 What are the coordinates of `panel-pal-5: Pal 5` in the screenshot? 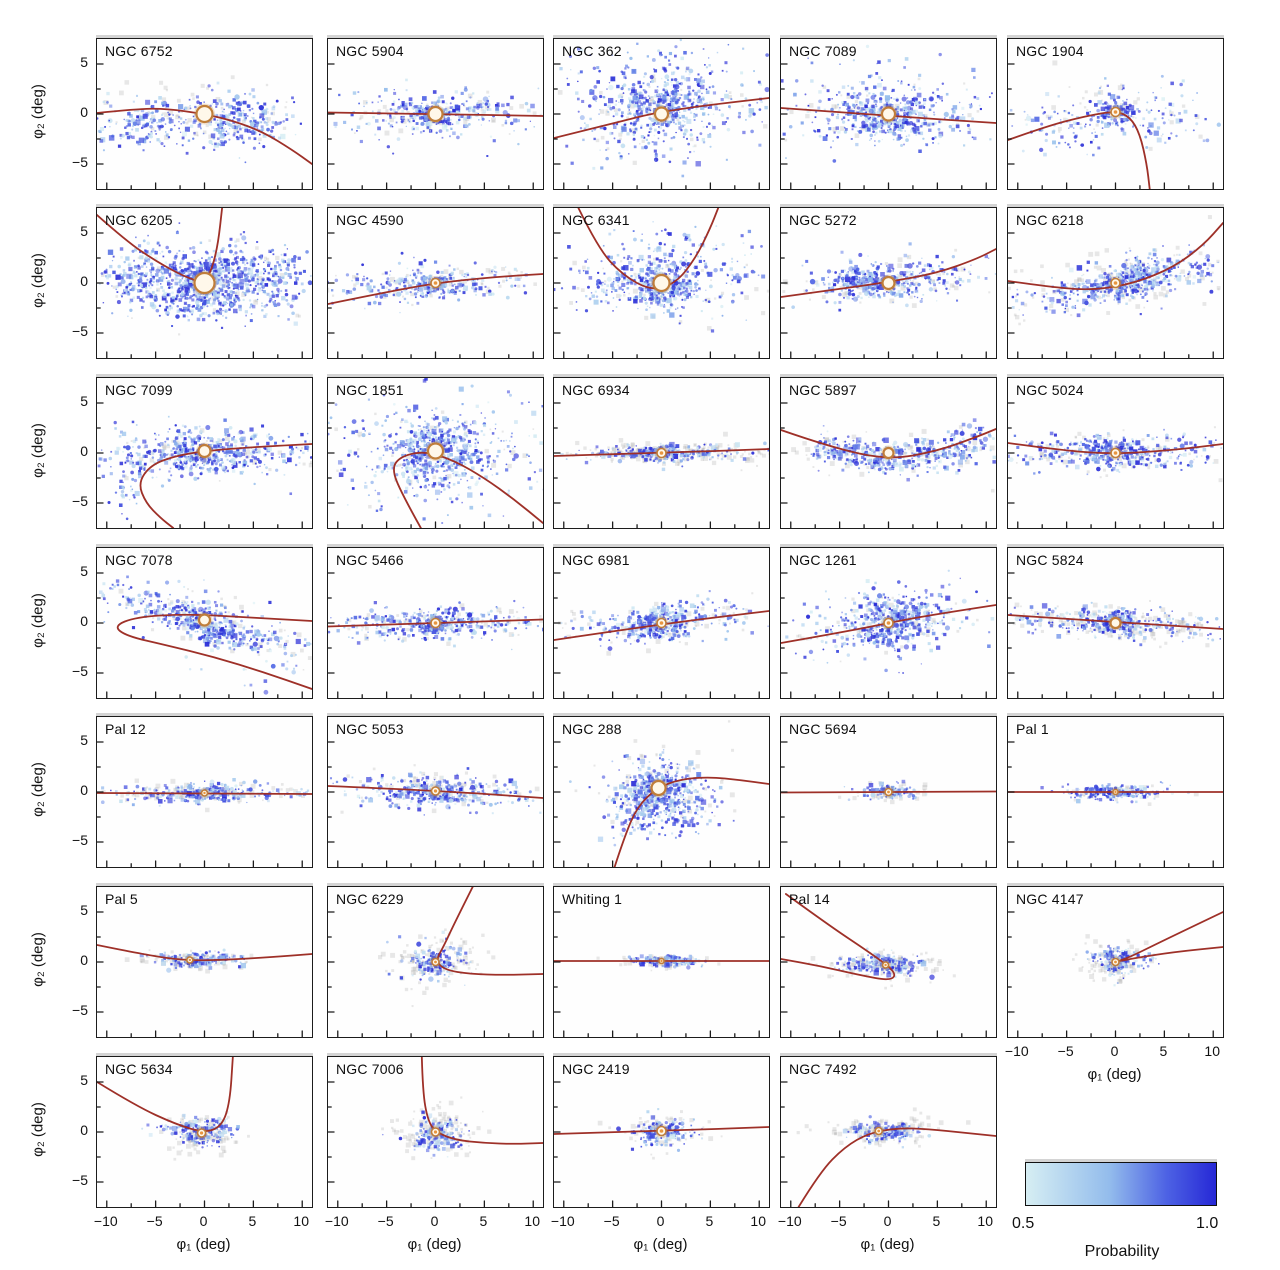 It's located at (204, 962).